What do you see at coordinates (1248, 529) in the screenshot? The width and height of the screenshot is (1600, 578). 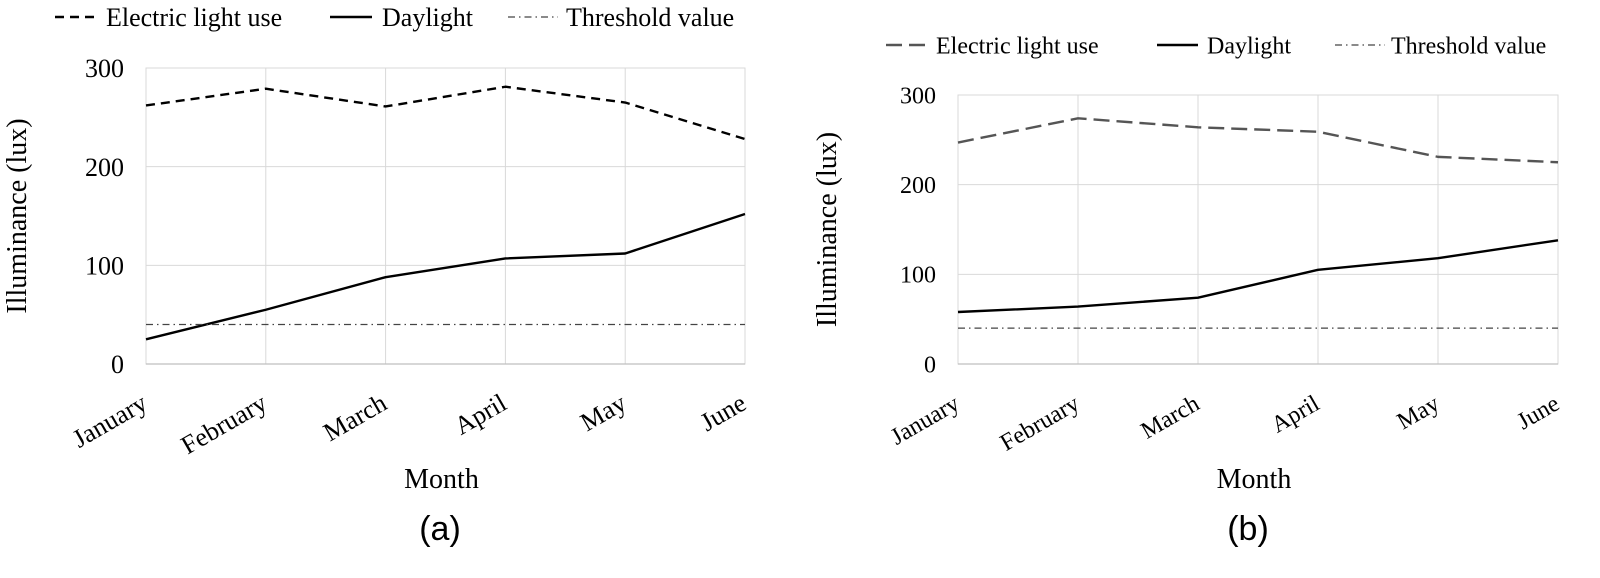 I see `panel-label: (b)` at bounding box center [1248, 529].